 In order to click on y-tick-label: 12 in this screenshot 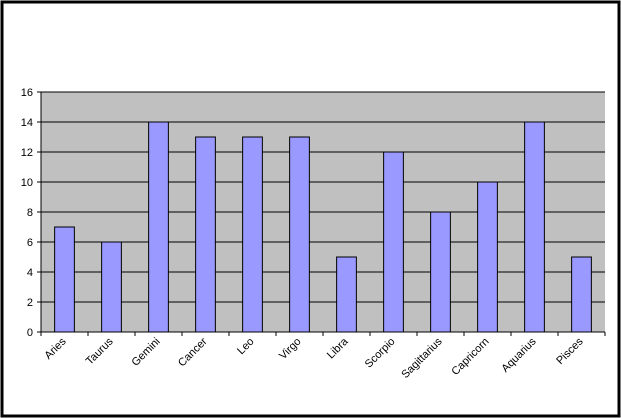, I will do `click(27, 153)`.